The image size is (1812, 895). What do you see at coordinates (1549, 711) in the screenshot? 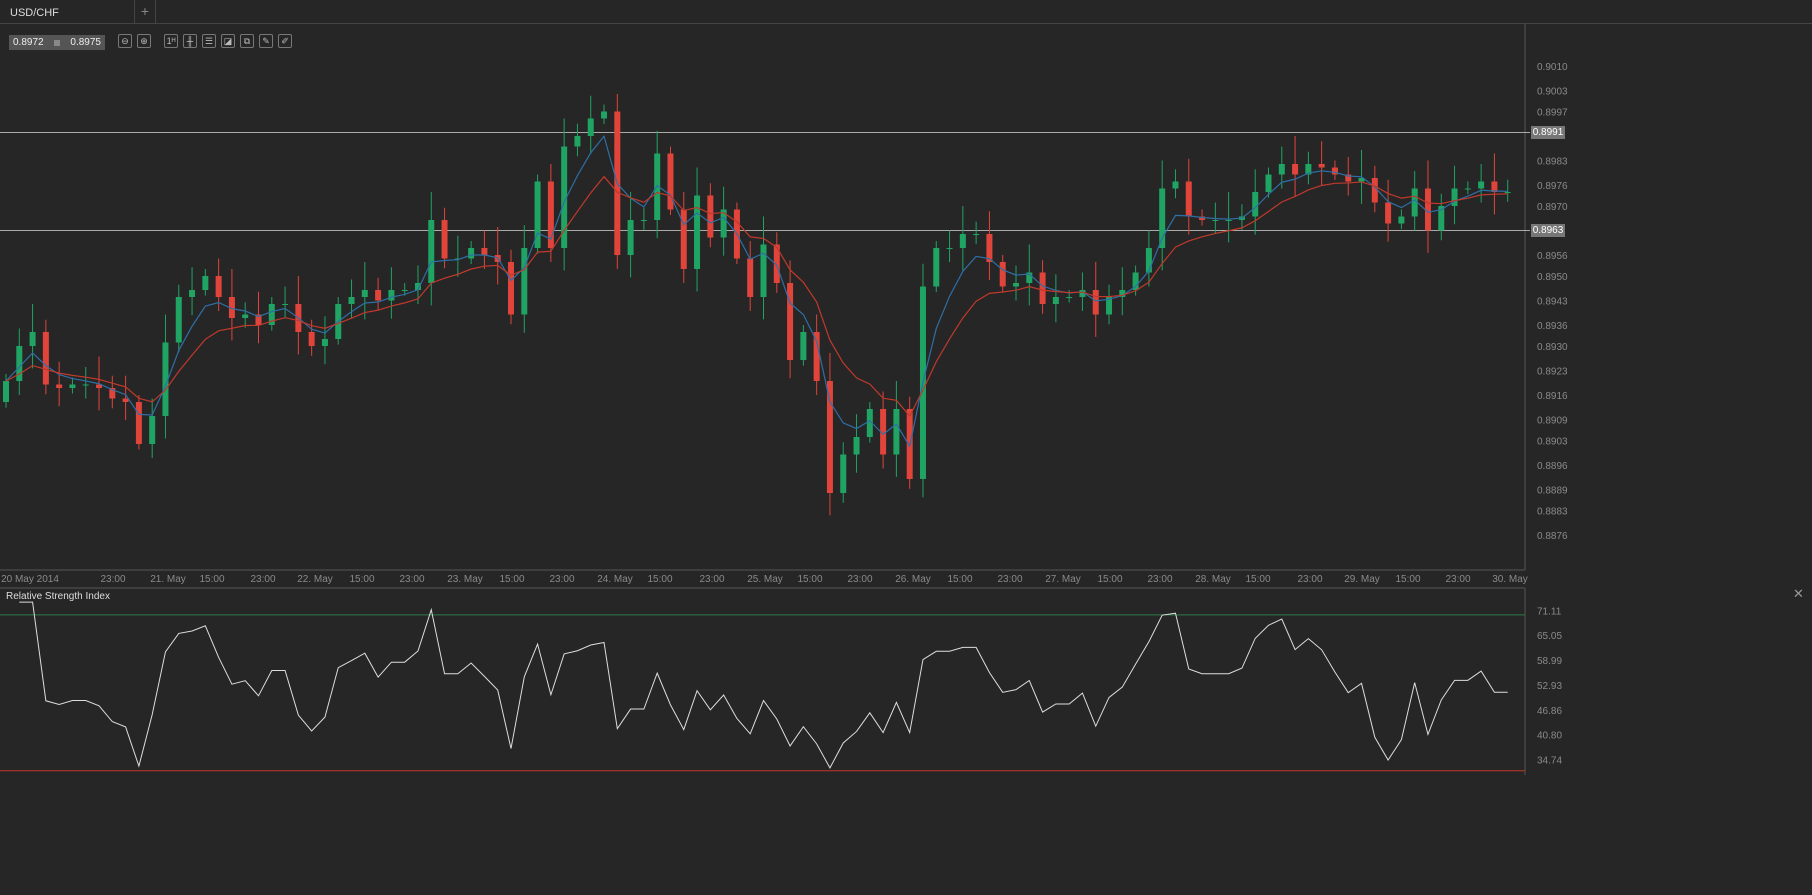
I see `rsi-tick-label: 46.86` at bounding box center [1549, 711].